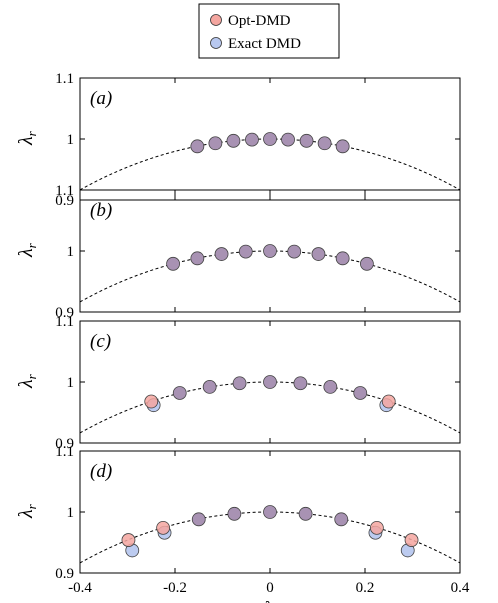  Describe the element at coordinates (175, 588) in the screenshot. I see `x-tick-label: -0.2` at that location.